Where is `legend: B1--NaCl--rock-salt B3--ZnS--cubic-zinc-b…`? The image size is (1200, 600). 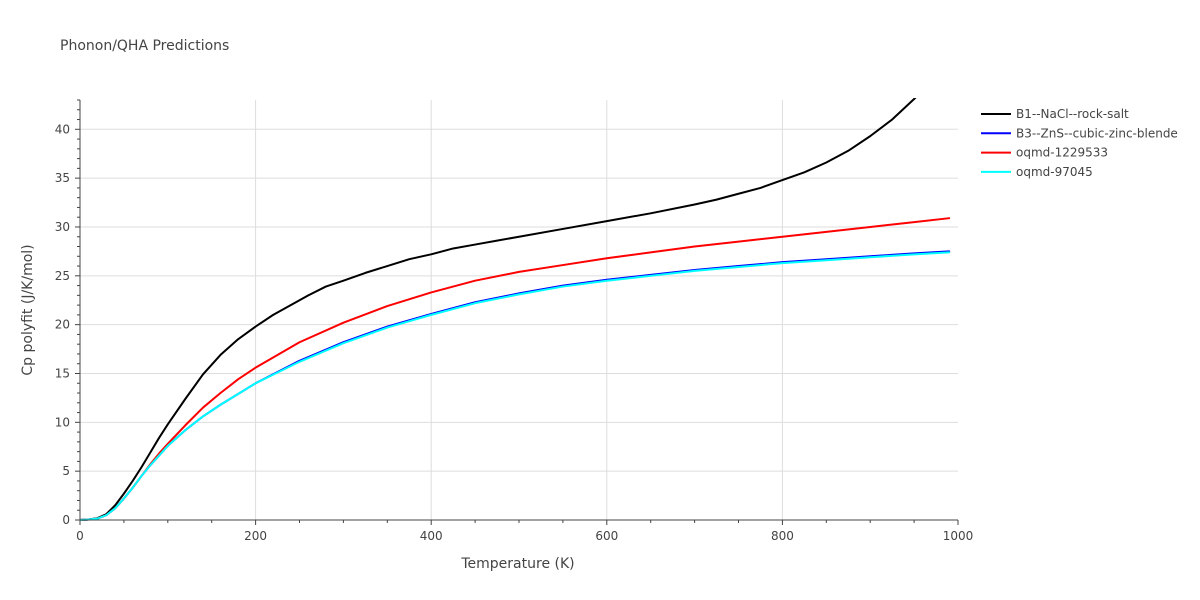
legend: B1--NaCl--rock-salt B3--ZnS--cubic-zinc-b… is located at coordinates (1079, 143).